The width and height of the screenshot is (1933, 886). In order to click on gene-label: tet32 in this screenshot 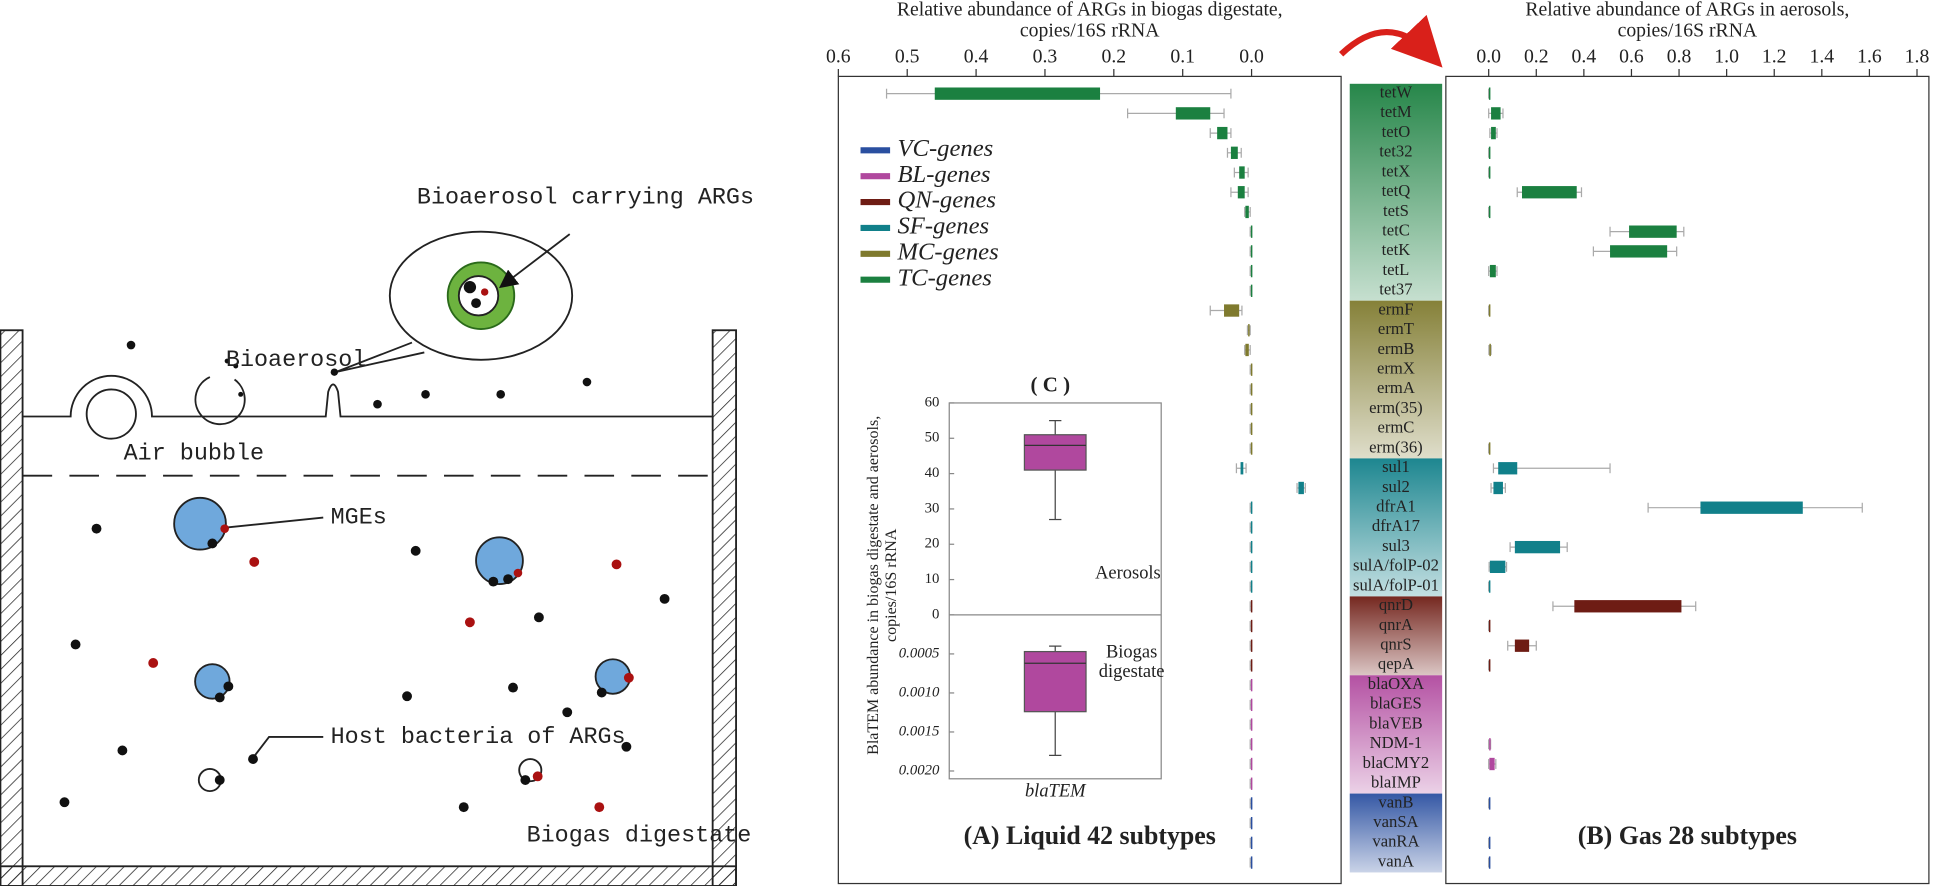, I will do `click(1395, 151)`.